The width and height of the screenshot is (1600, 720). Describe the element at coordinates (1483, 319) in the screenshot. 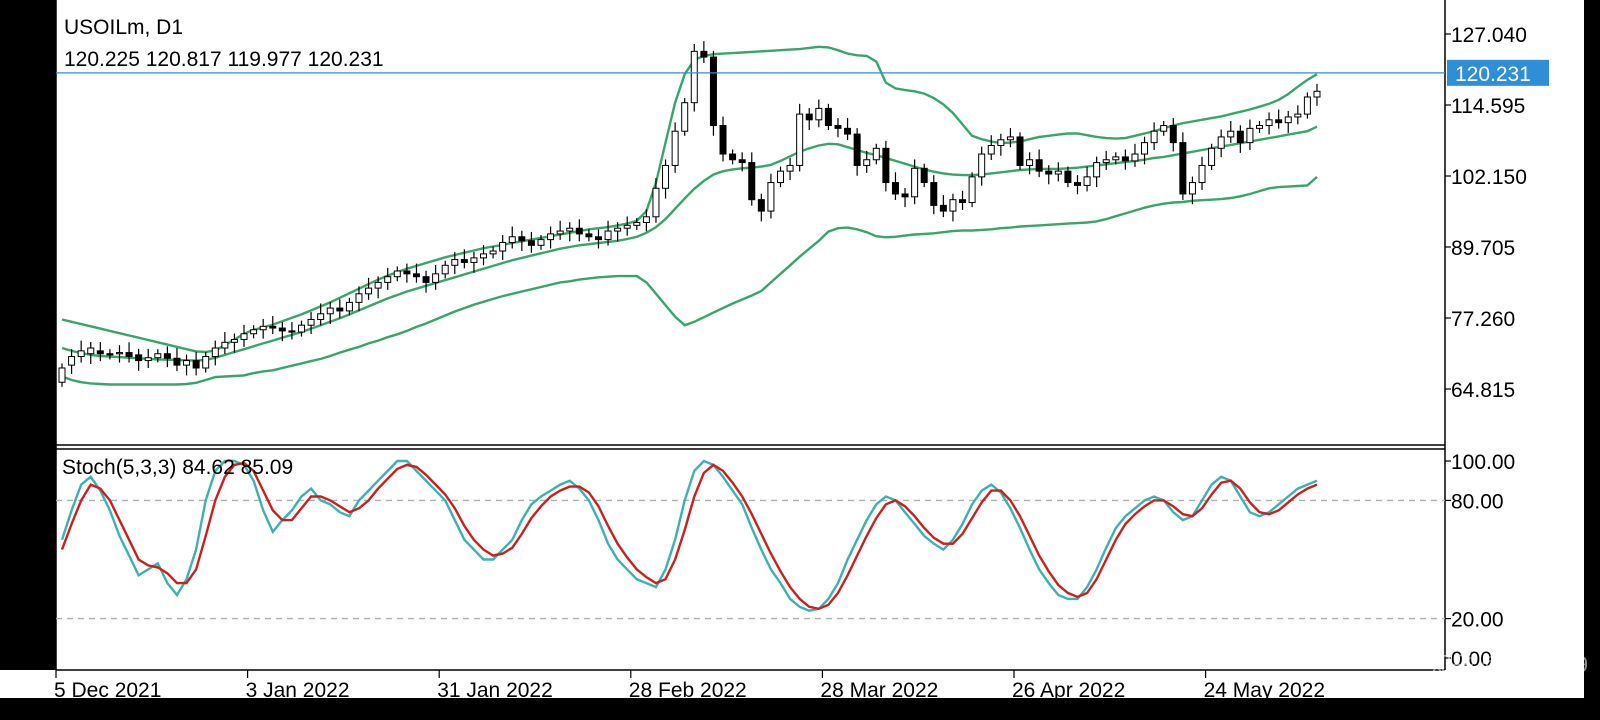

I see `price-tick-label: 77.260` at that location.